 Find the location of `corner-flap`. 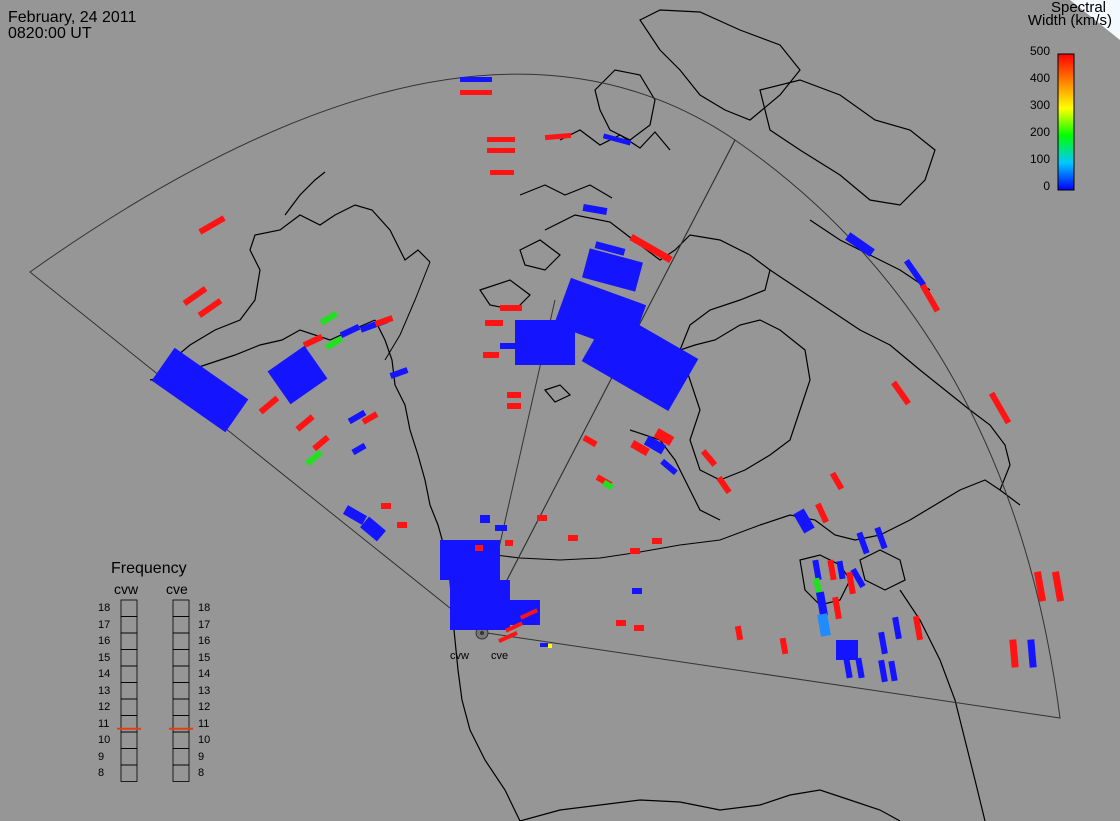

corner-flap is located at coordinates (1095, 20).